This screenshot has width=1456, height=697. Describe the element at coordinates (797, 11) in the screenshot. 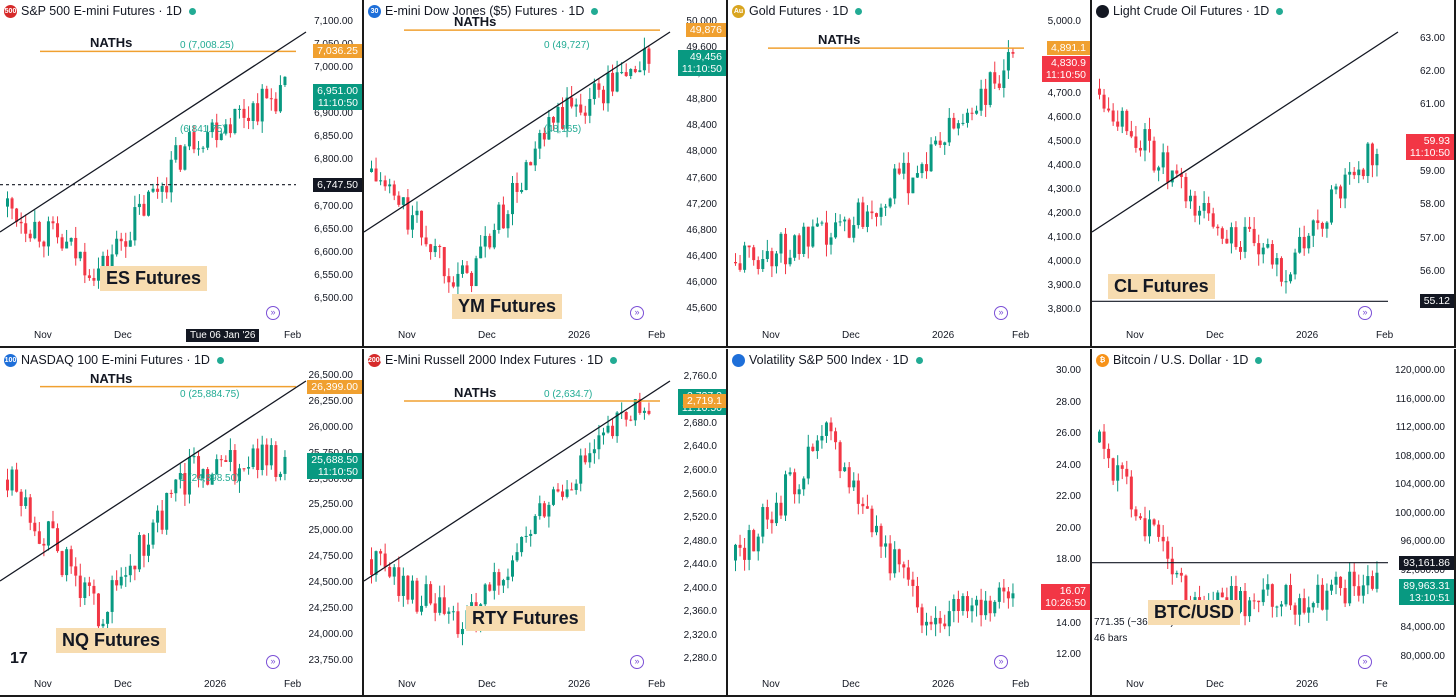

I see `chart-title: Au Gold Futures · 1D` at that location.